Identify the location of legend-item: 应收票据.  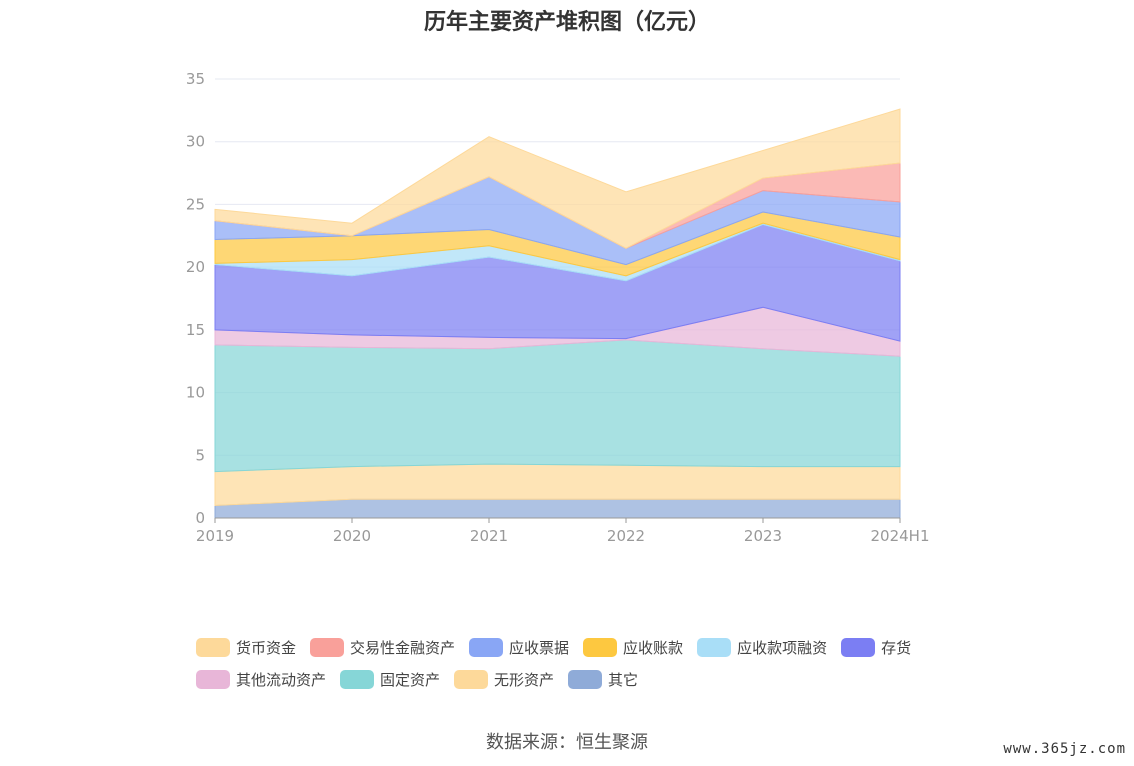
(519, 647).